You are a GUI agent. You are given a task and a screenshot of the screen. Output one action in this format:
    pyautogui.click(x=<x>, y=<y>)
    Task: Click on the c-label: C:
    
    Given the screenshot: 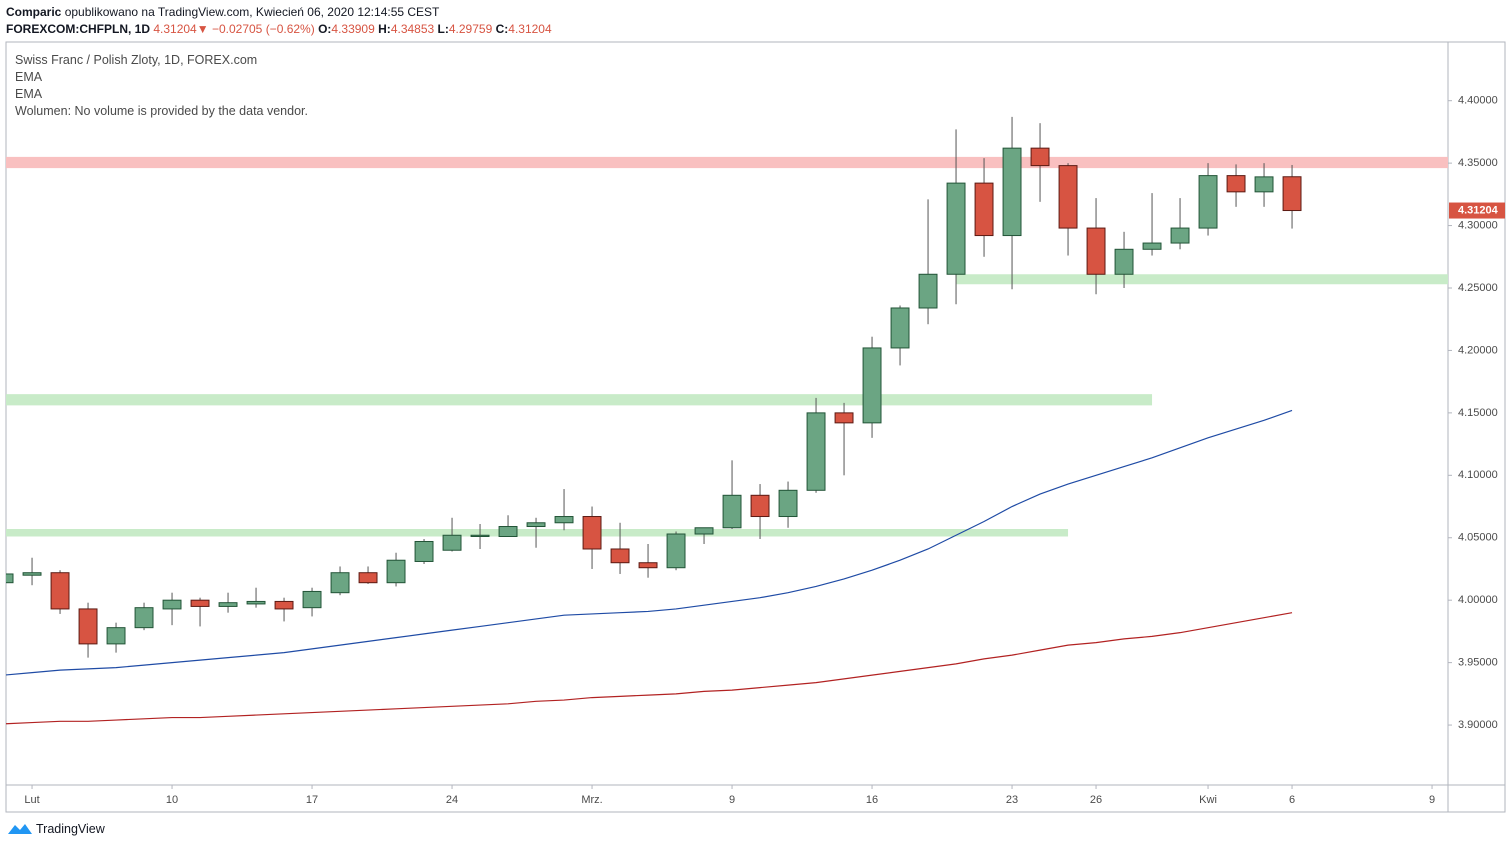 What is the action you would take?
    pyautogui.click(x=502, y=29)
    